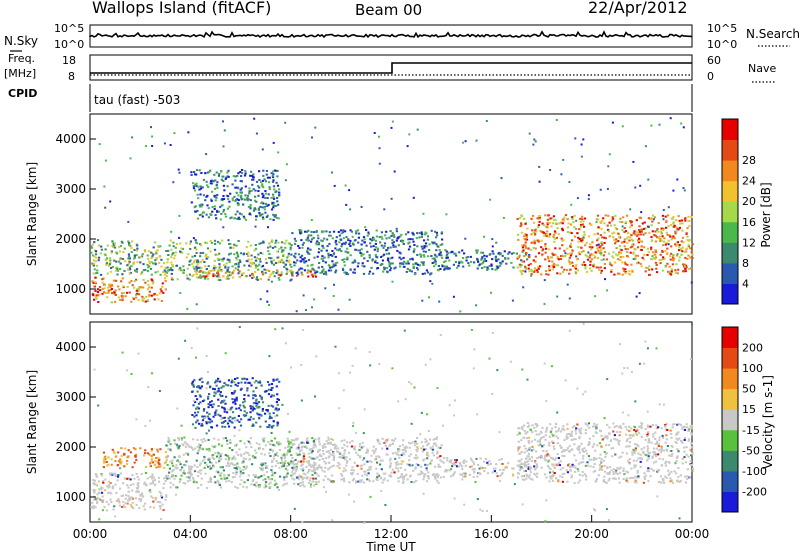 The image size is (800, 554). I want to click on cpid-strip: CPID tau (fast) -503, so click(350, 98).